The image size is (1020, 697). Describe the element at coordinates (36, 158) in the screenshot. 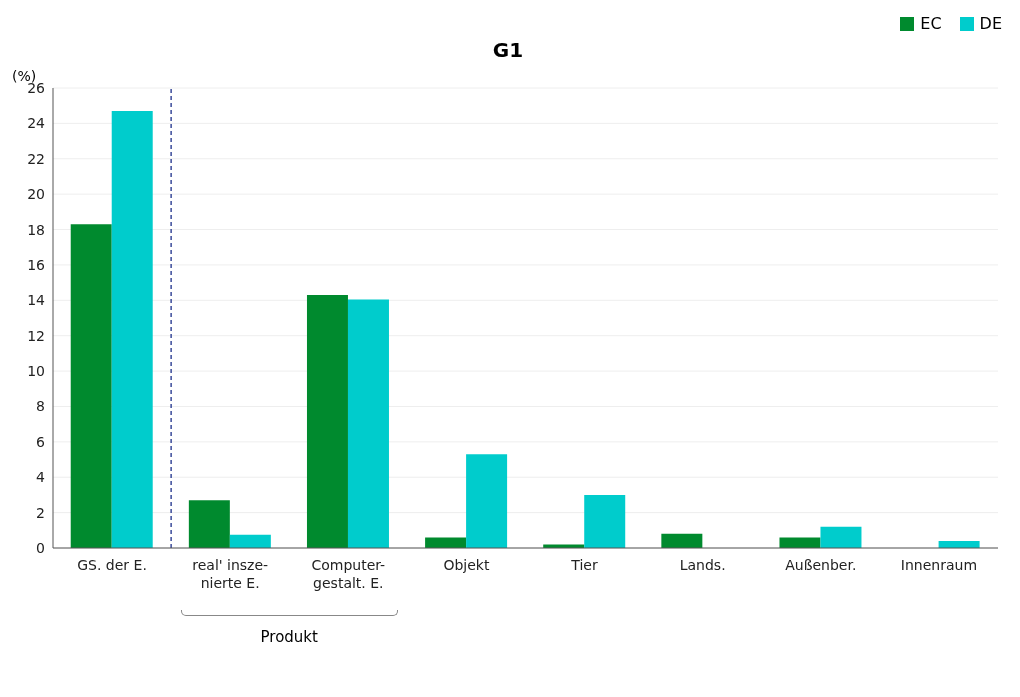

I see `y-tick-label: 22` at that location.